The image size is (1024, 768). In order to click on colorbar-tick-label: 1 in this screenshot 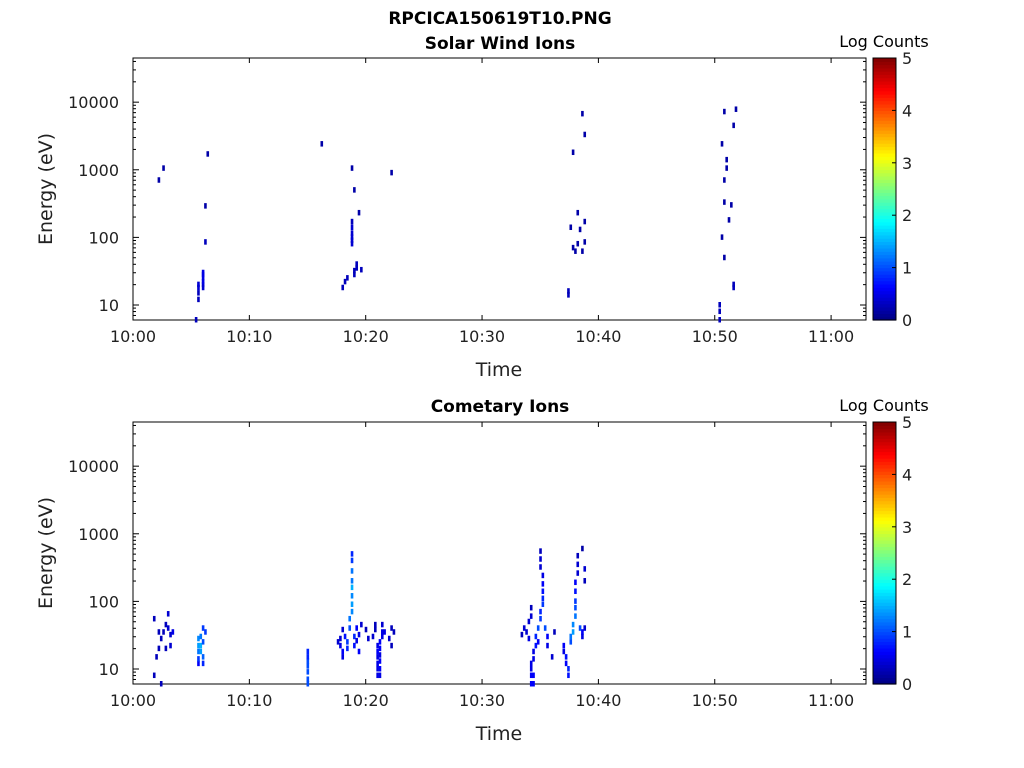, I will do `click(907, 268)`.